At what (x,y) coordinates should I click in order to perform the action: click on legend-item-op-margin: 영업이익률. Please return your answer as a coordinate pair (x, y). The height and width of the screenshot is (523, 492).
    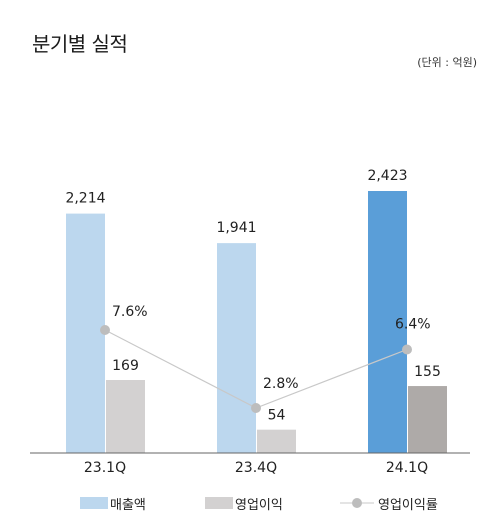
    Looking at the image, I should click on (389, 503).